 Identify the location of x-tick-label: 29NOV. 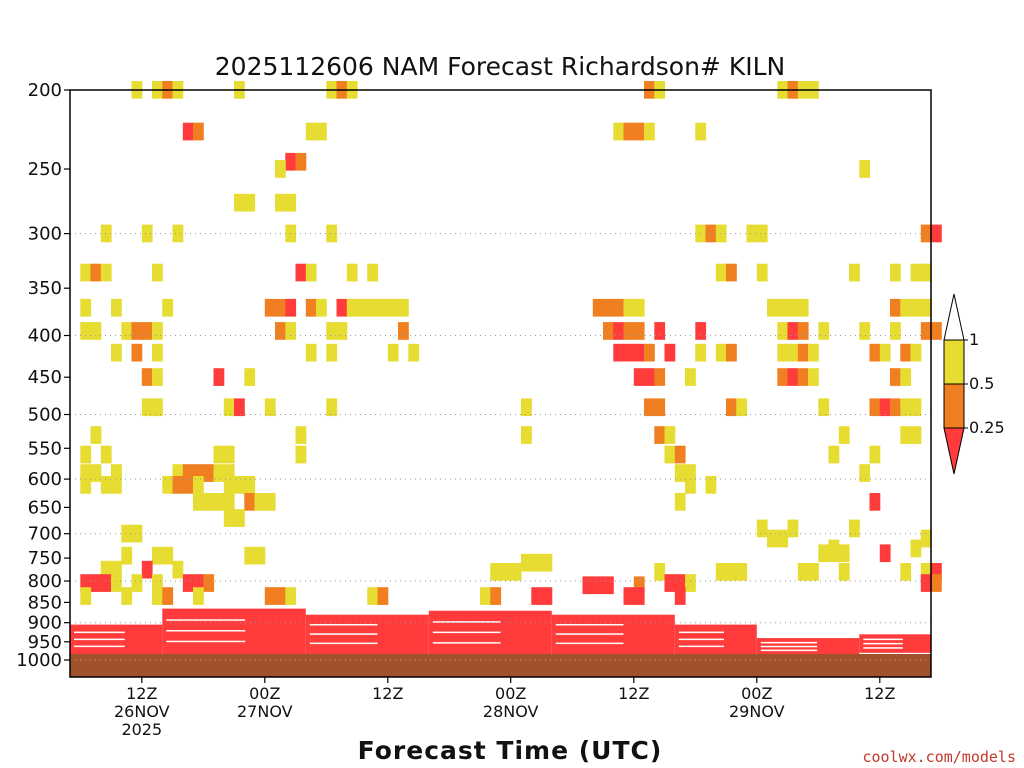
(757, 711).